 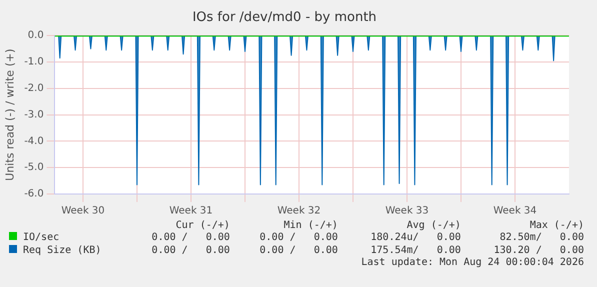 What do you see at coordinates (36, 36) in the screenshot?
I see `y-tick-label: 0.0` at bounding box center [36, 36].